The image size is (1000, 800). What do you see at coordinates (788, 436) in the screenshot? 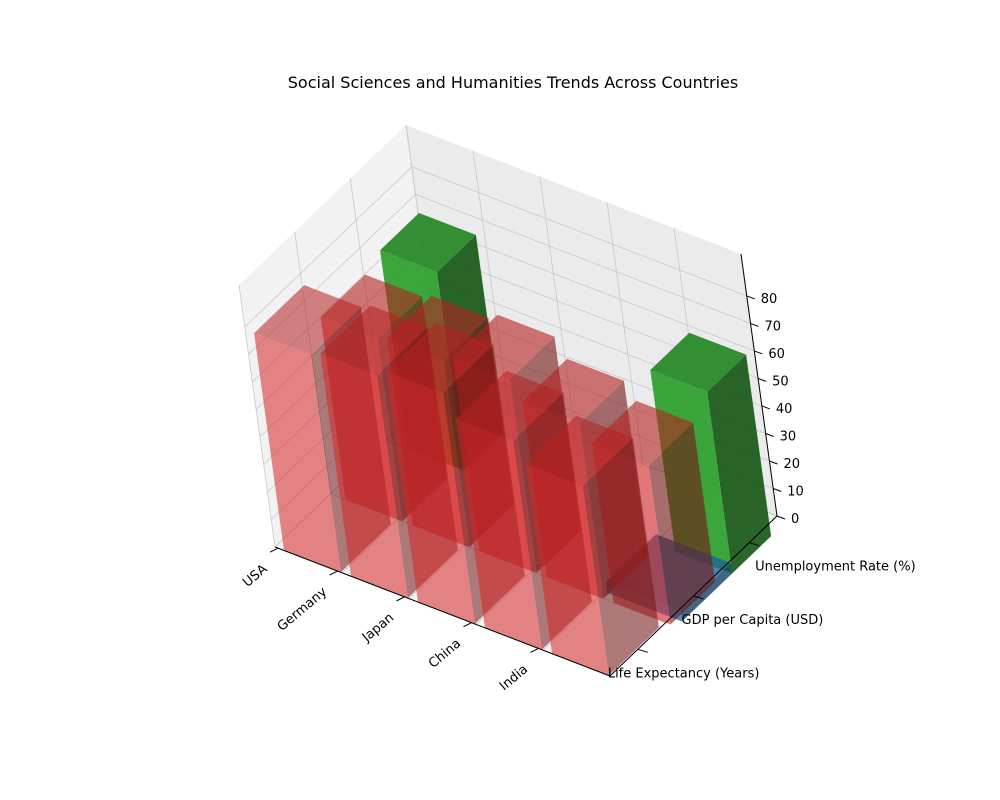
I see `z-tick-label: 30` at bounding box center [788, 436].